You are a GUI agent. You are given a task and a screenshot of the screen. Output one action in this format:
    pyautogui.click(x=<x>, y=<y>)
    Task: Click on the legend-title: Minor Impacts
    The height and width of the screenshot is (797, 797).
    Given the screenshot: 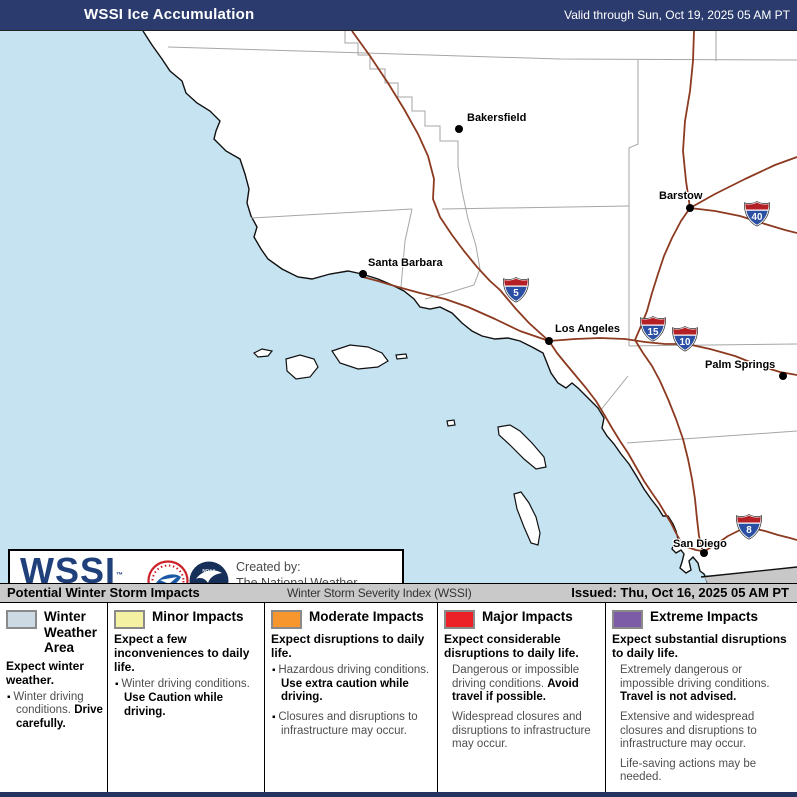 What is the action you would take?
    pyautogui.click(x=198, y=616)
    